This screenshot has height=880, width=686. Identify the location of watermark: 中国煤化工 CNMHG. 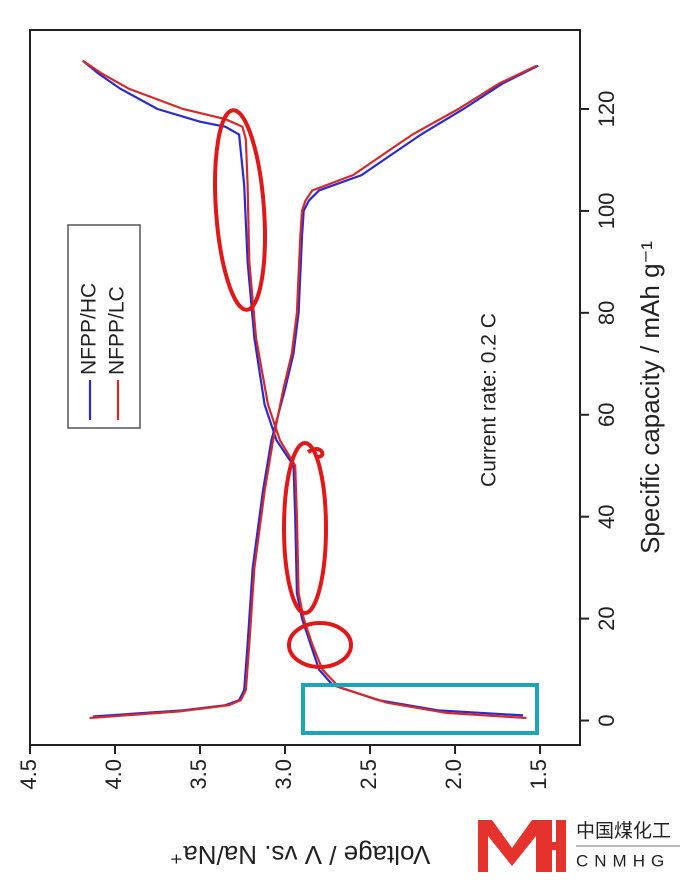
(579, 846).